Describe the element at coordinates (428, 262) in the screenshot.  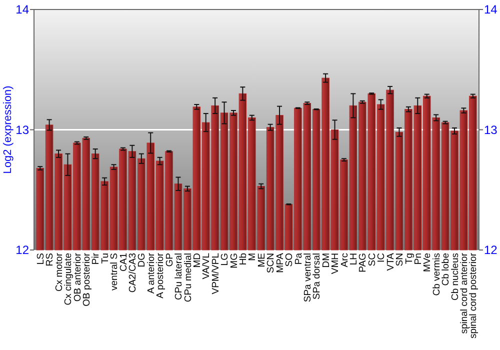
I see `x-tick-label: MVe` at that location.